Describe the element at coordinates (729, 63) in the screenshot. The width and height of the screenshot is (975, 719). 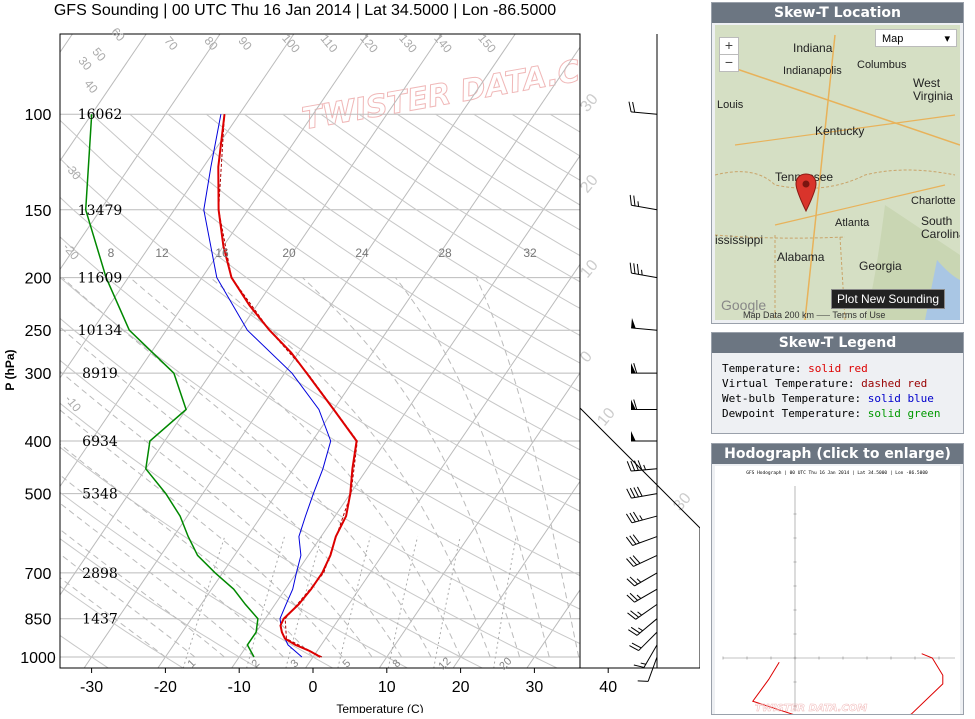
I see `zoom-out-button: −` at that location.